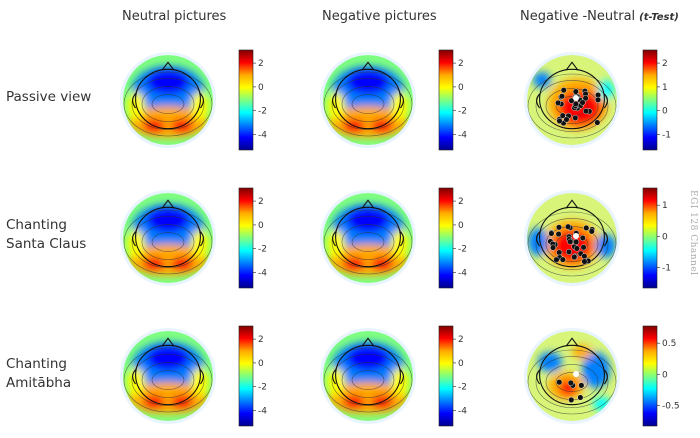  I want to click on topomap-row2-col2: 2 0 -2 -4, so click(393, 238).